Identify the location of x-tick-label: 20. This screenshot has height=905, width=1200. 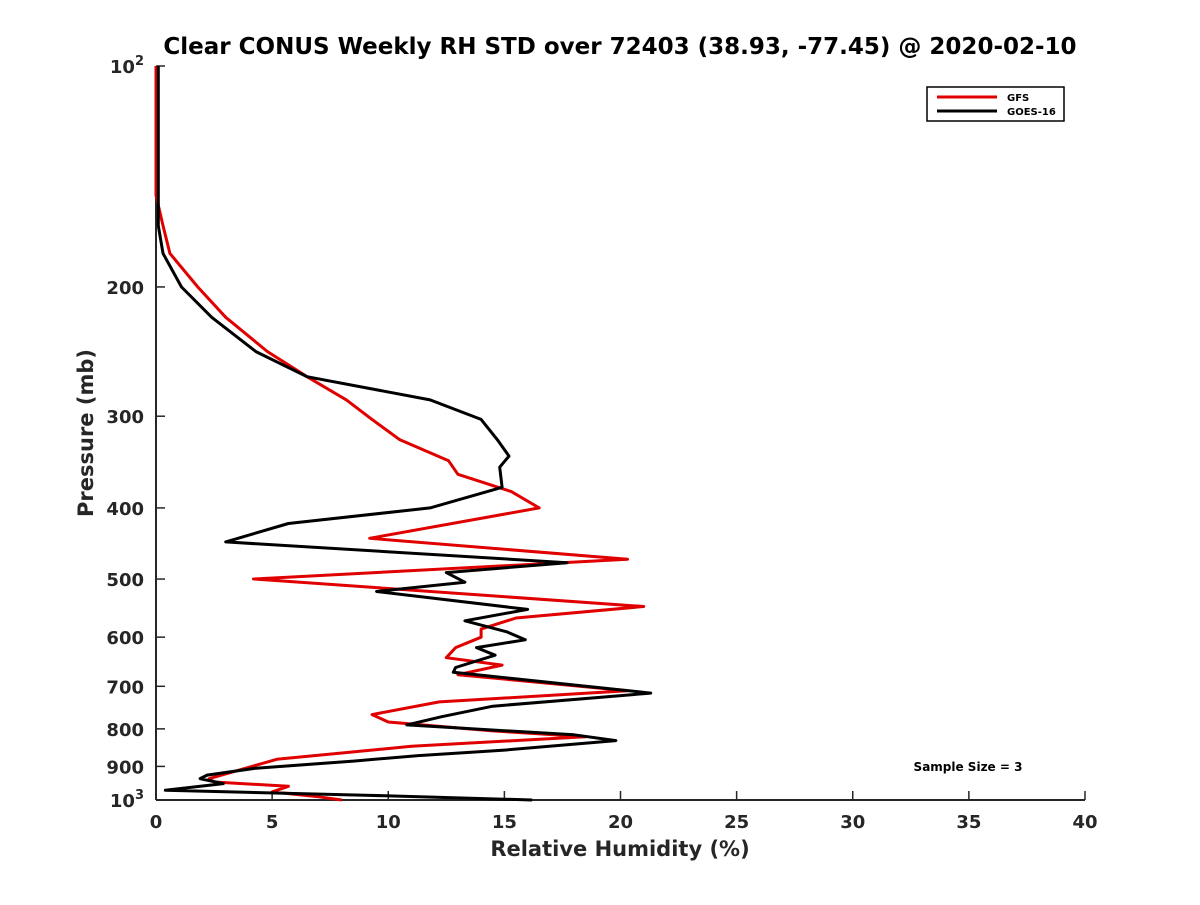
(620, 822).